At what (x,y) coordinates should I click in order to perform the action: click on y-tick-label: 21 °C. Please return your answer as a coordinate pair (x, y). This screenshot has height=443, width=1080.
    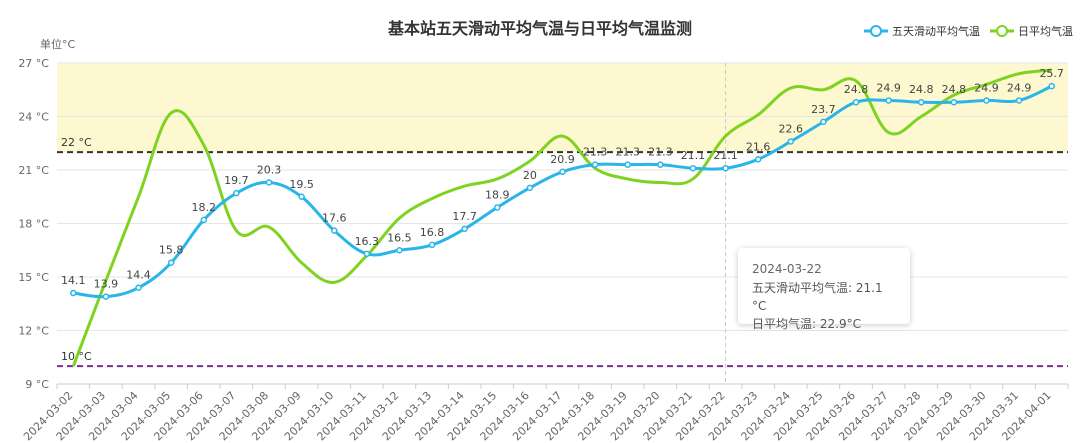
    Looking at the image, I should click on (33, 170).